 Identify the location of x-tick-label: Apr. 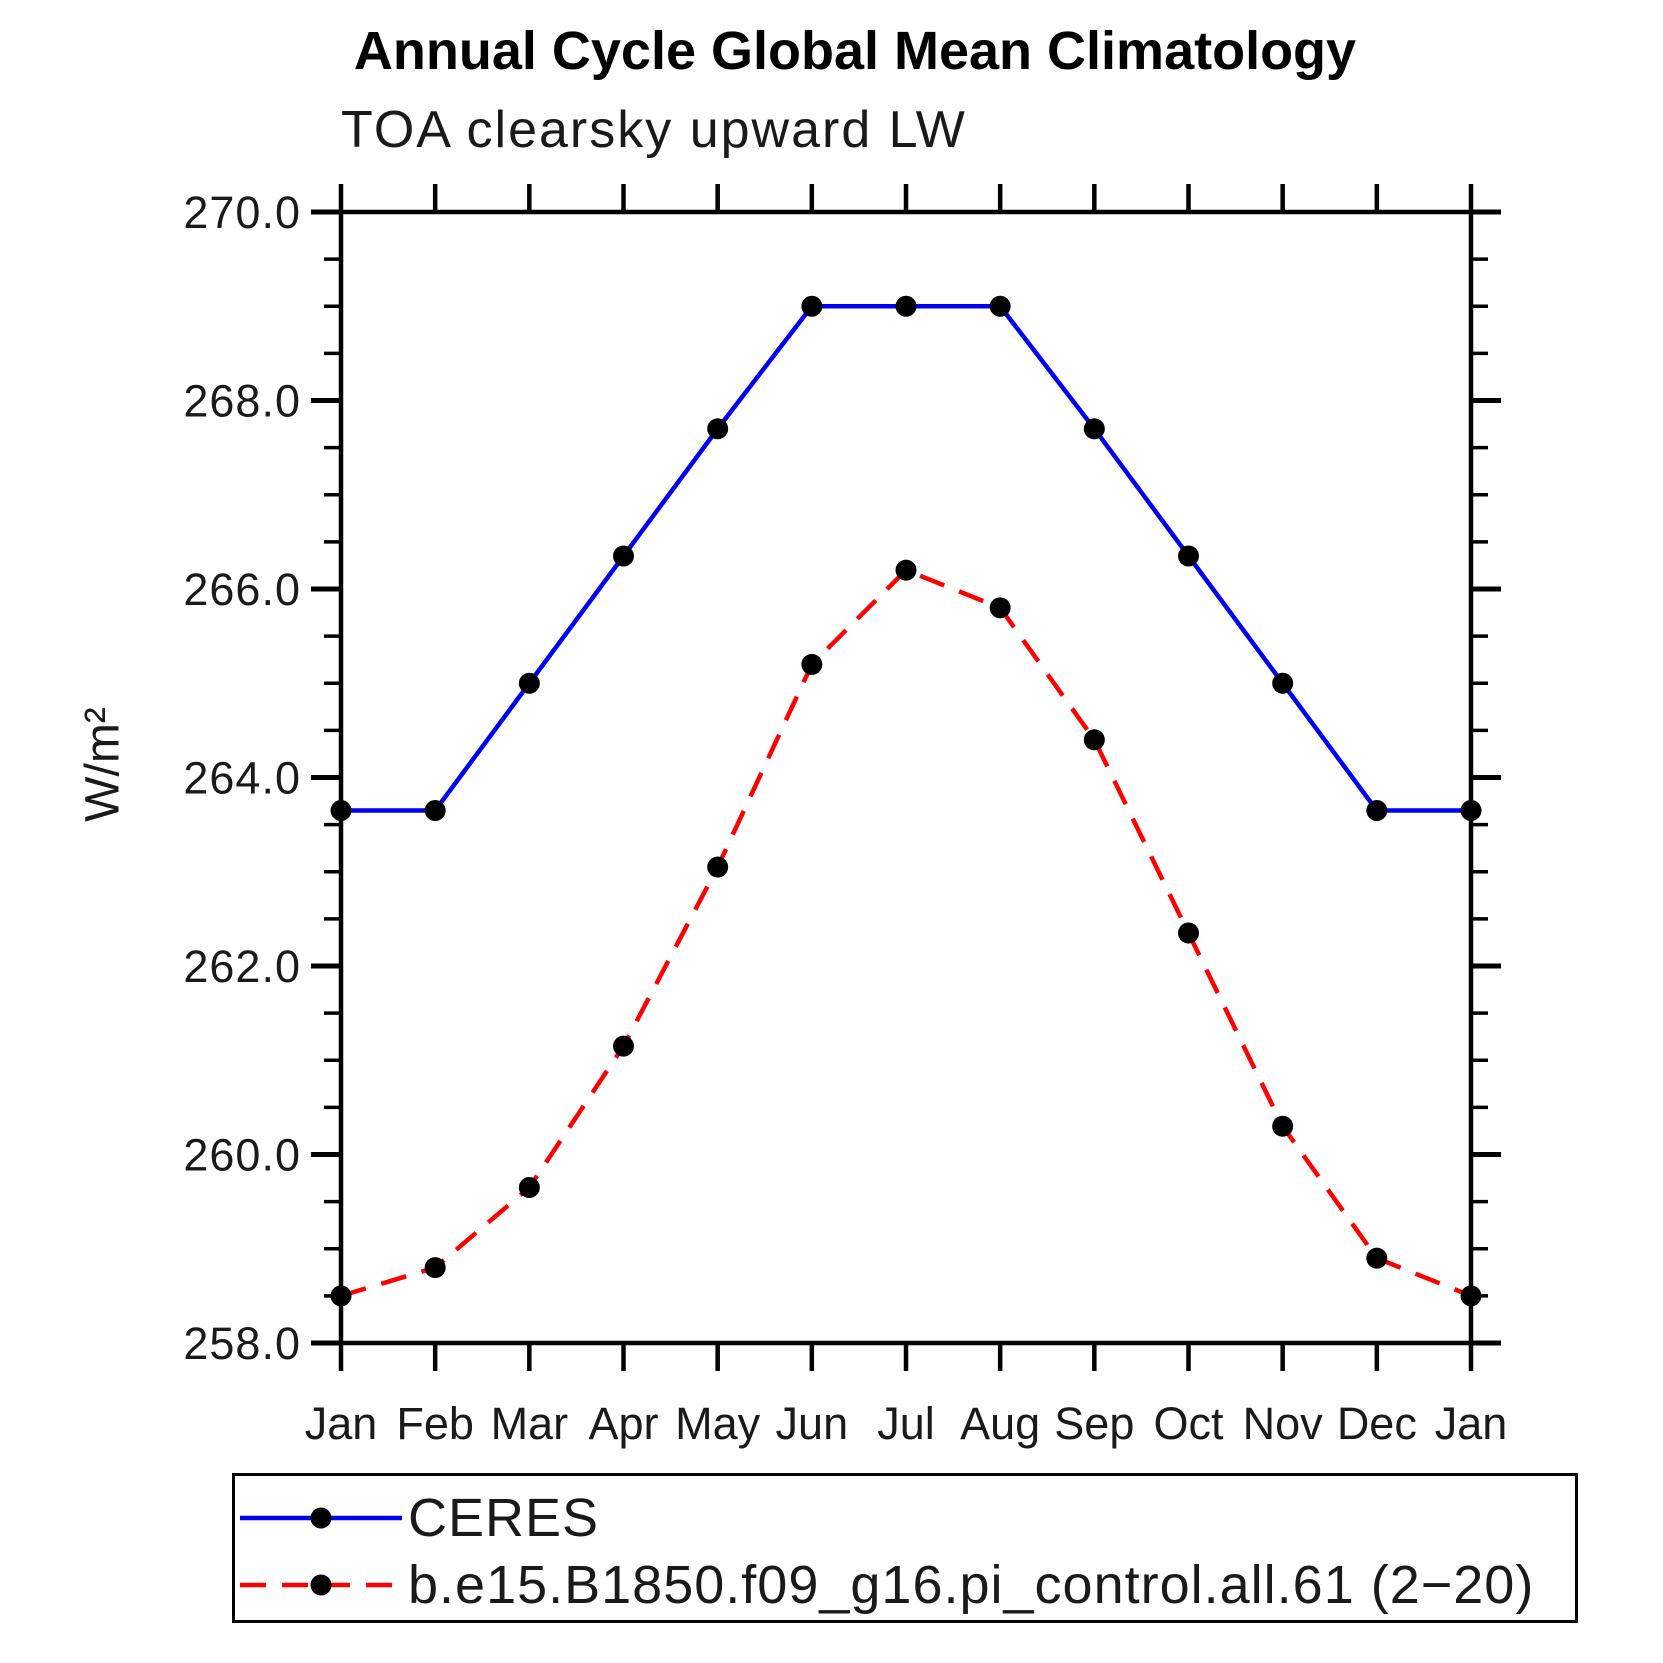
(623, 1423).